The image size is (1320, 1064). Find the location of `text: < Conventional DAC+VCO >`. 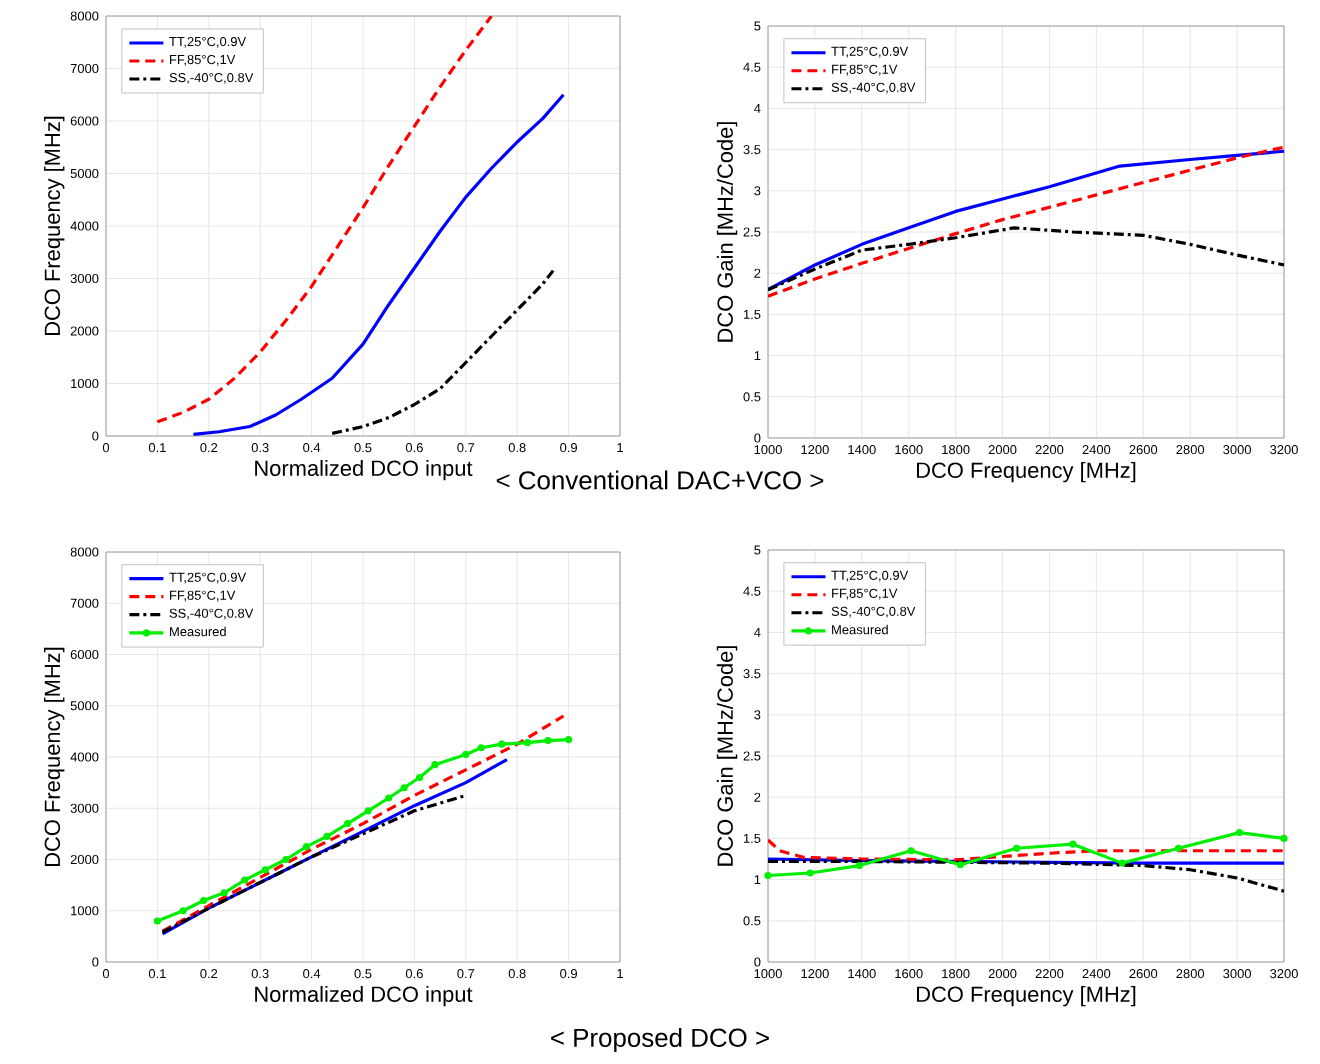

text: < Conventional DAC+VCO > is located at coordinates (660, 480).